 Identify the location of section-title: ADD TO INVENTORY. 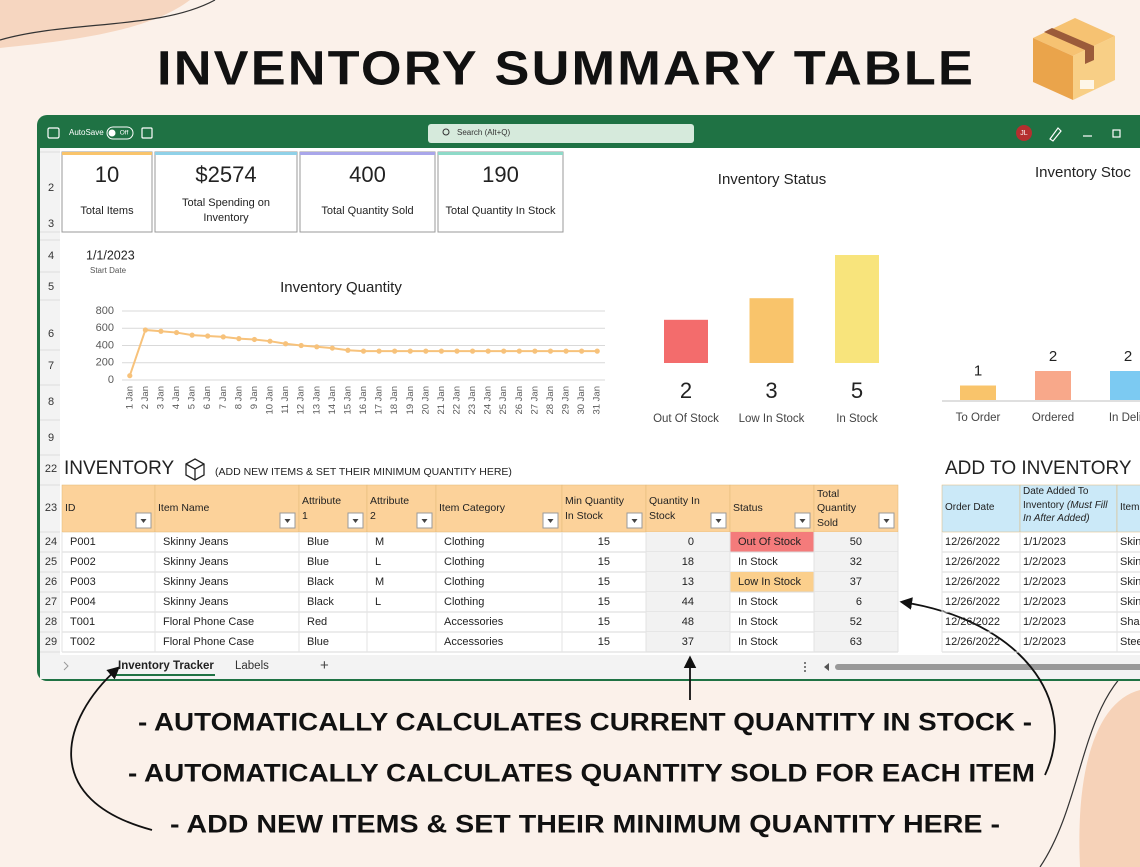
(1038, 468).